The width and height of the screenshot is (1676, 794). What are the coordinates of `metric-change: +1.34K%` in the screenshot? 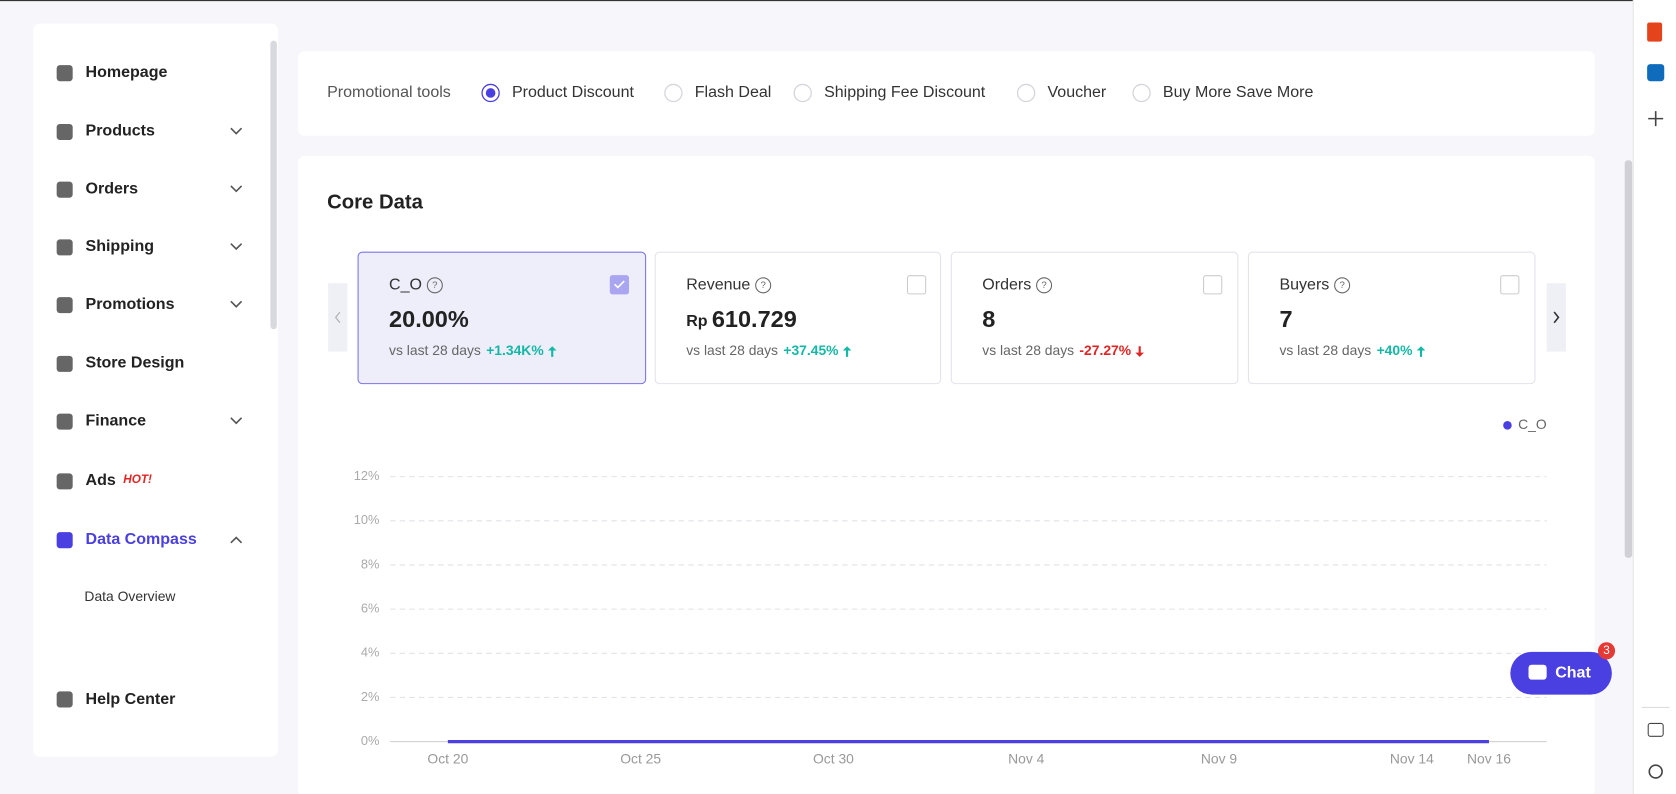 It's located at (514, 350).